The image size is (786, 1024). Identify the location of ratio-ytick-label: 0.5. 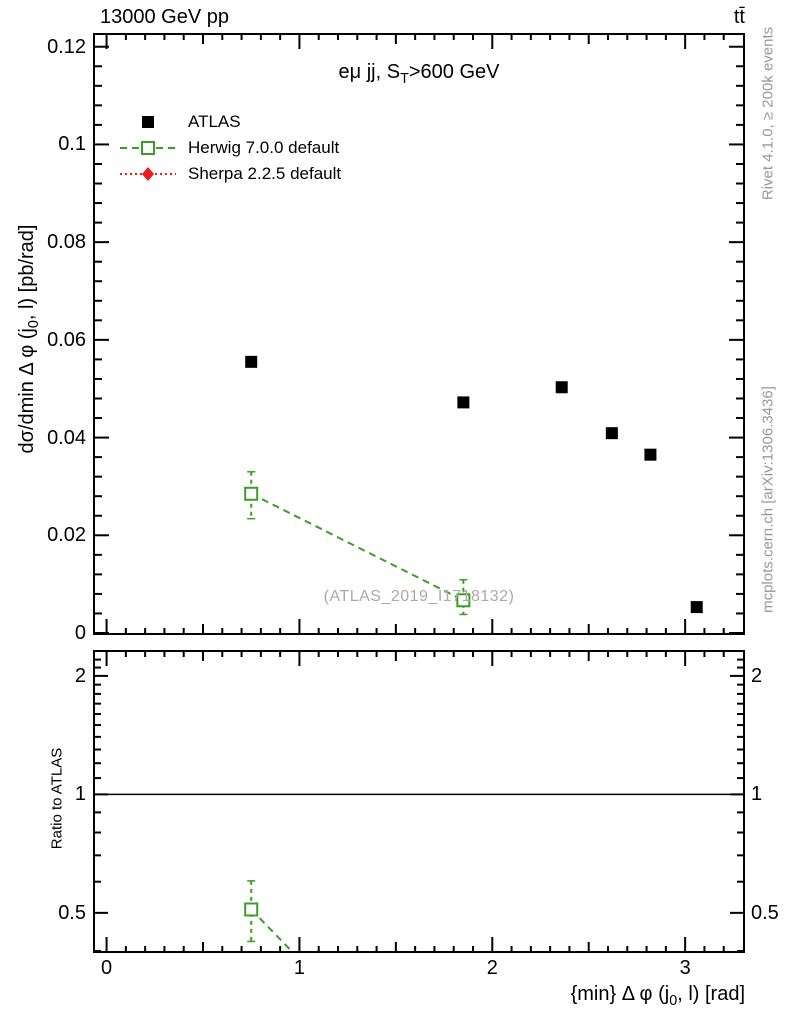
(72, 912).